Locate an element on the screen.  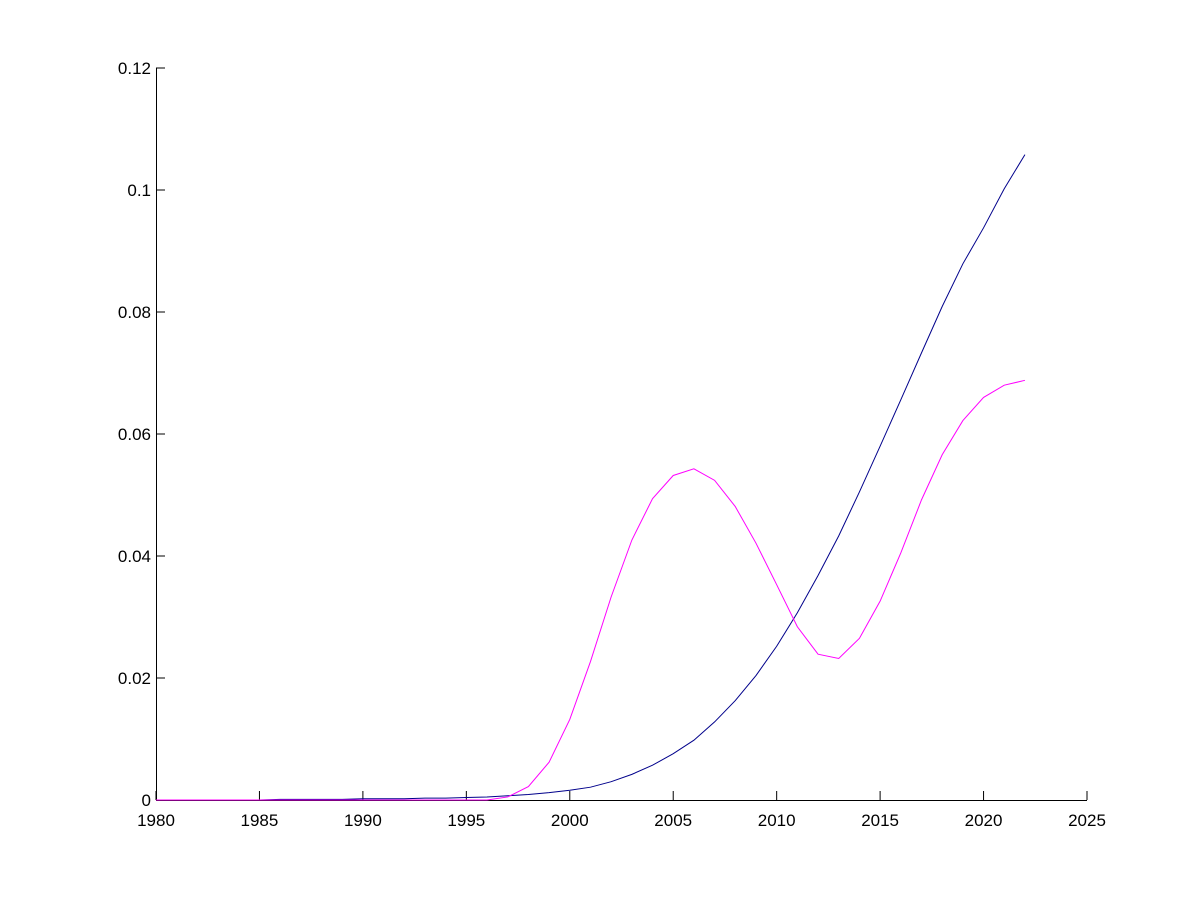
y-tick-label: 0.02 is located at coordinates (134, 678).